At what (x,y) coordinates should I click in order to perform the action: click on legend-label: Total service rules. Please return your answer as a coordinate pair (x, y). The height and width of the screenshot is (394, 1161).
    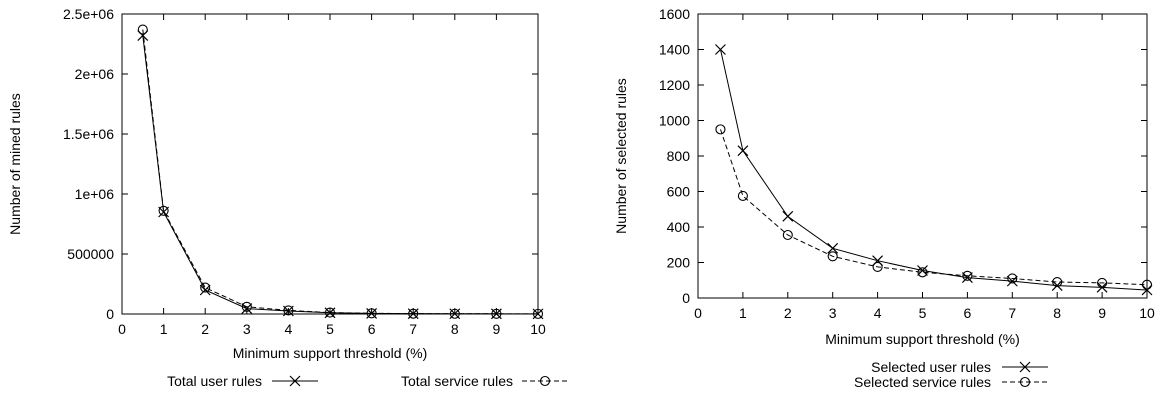
    Looking at the image, I should click on (457, 381).